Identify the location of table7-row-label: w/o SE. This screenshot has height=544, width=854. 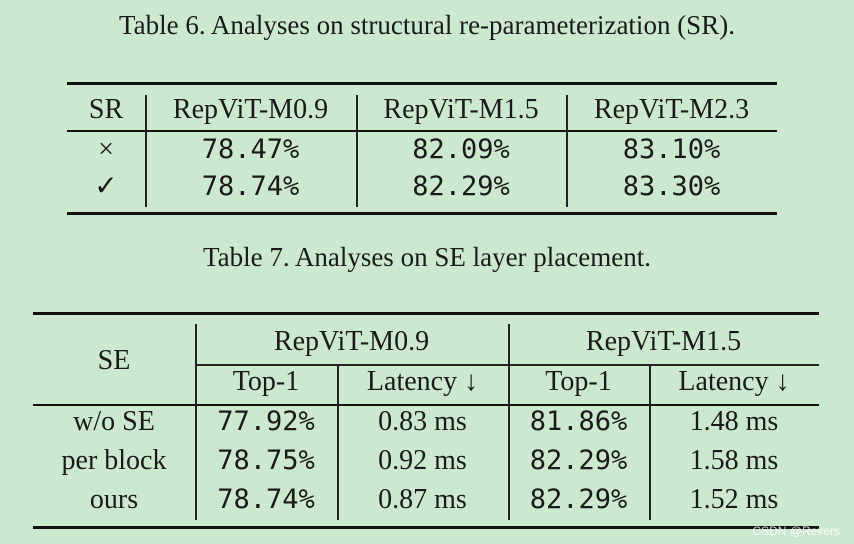
(114, 421).